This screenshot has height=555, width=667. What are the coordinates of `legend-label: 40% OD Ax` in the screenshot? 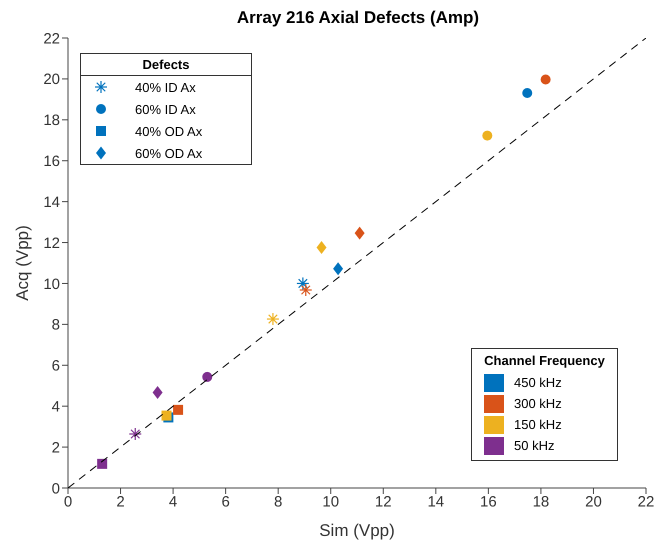 It's located at (168, 131).